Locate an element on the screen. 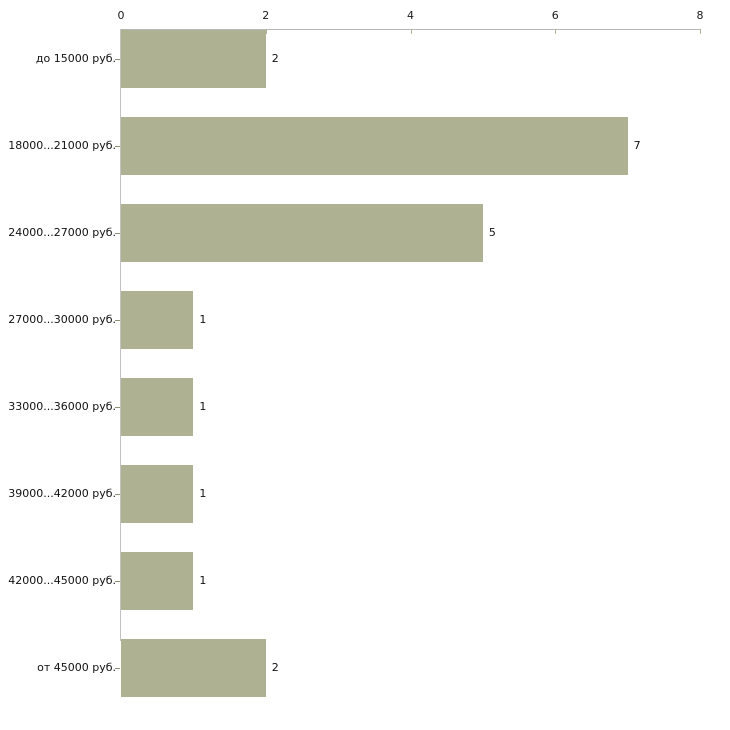 The image size is (730, 730). y-axis-category-label: 27000...30000 руб. is located at coordinates (62, 319).